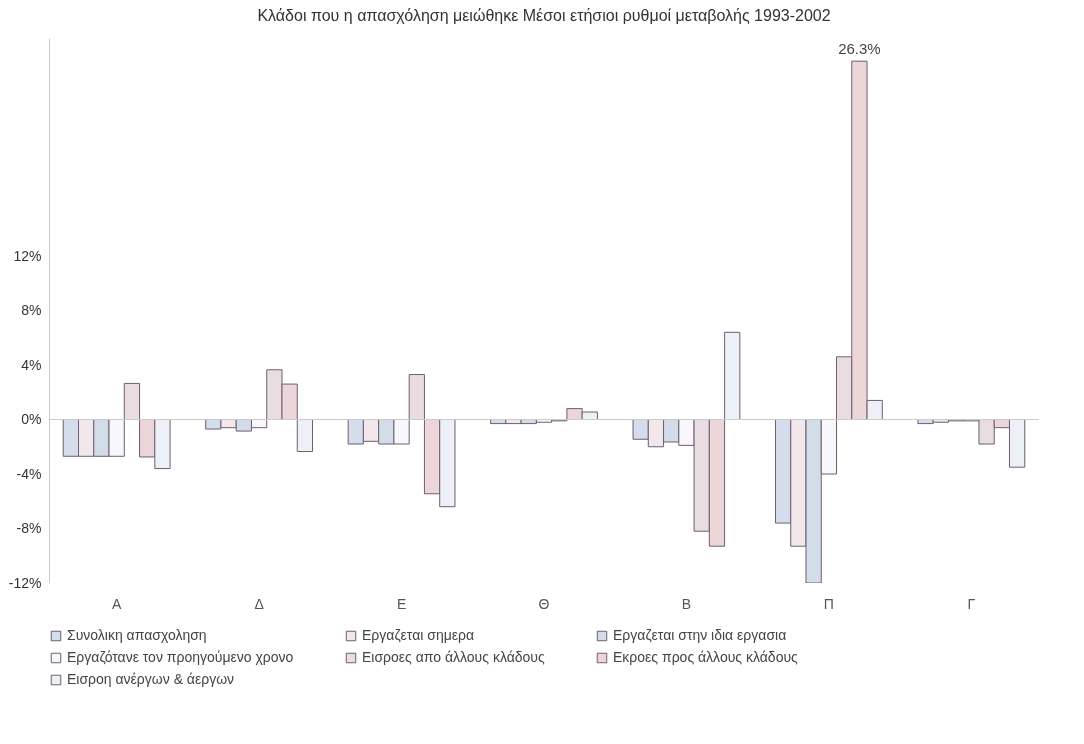 Image resolution: width=1084 pixels, height=744 pixels. What do you see at coordinates (418, 635) in the screenshot?
I see `legend-label: Εργαζεται σημερα` at bounding box center [418, 635].